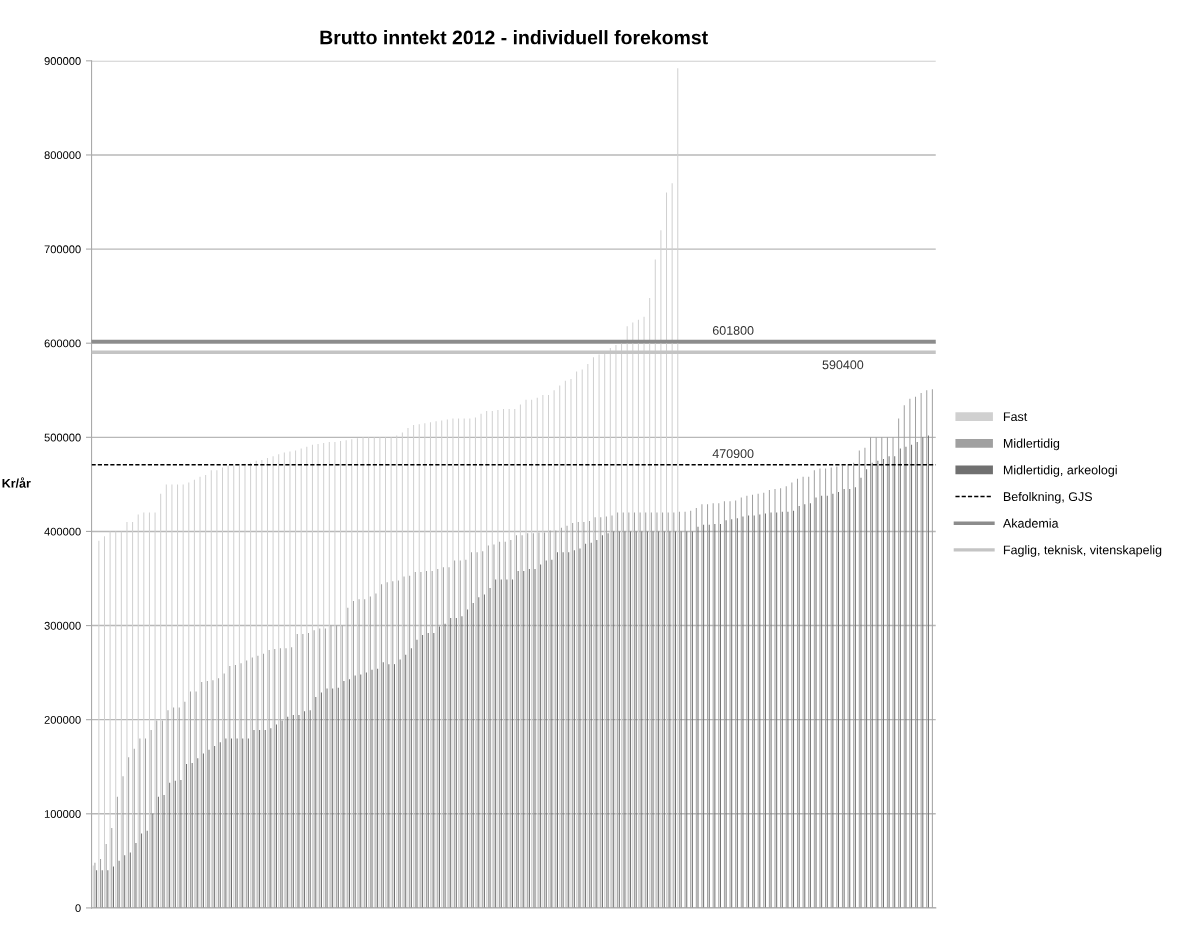  Describe the element at coordinates (62, 814) in the screenshot. I see `y-tick-label: 100000` at that location.